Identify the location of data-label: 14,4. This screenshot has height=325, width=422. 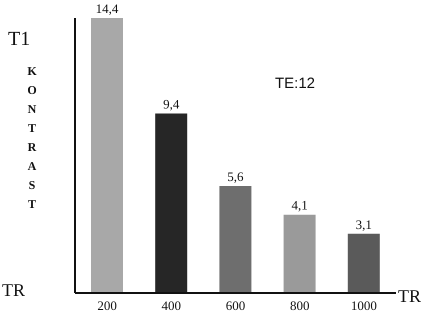
(107, 8).